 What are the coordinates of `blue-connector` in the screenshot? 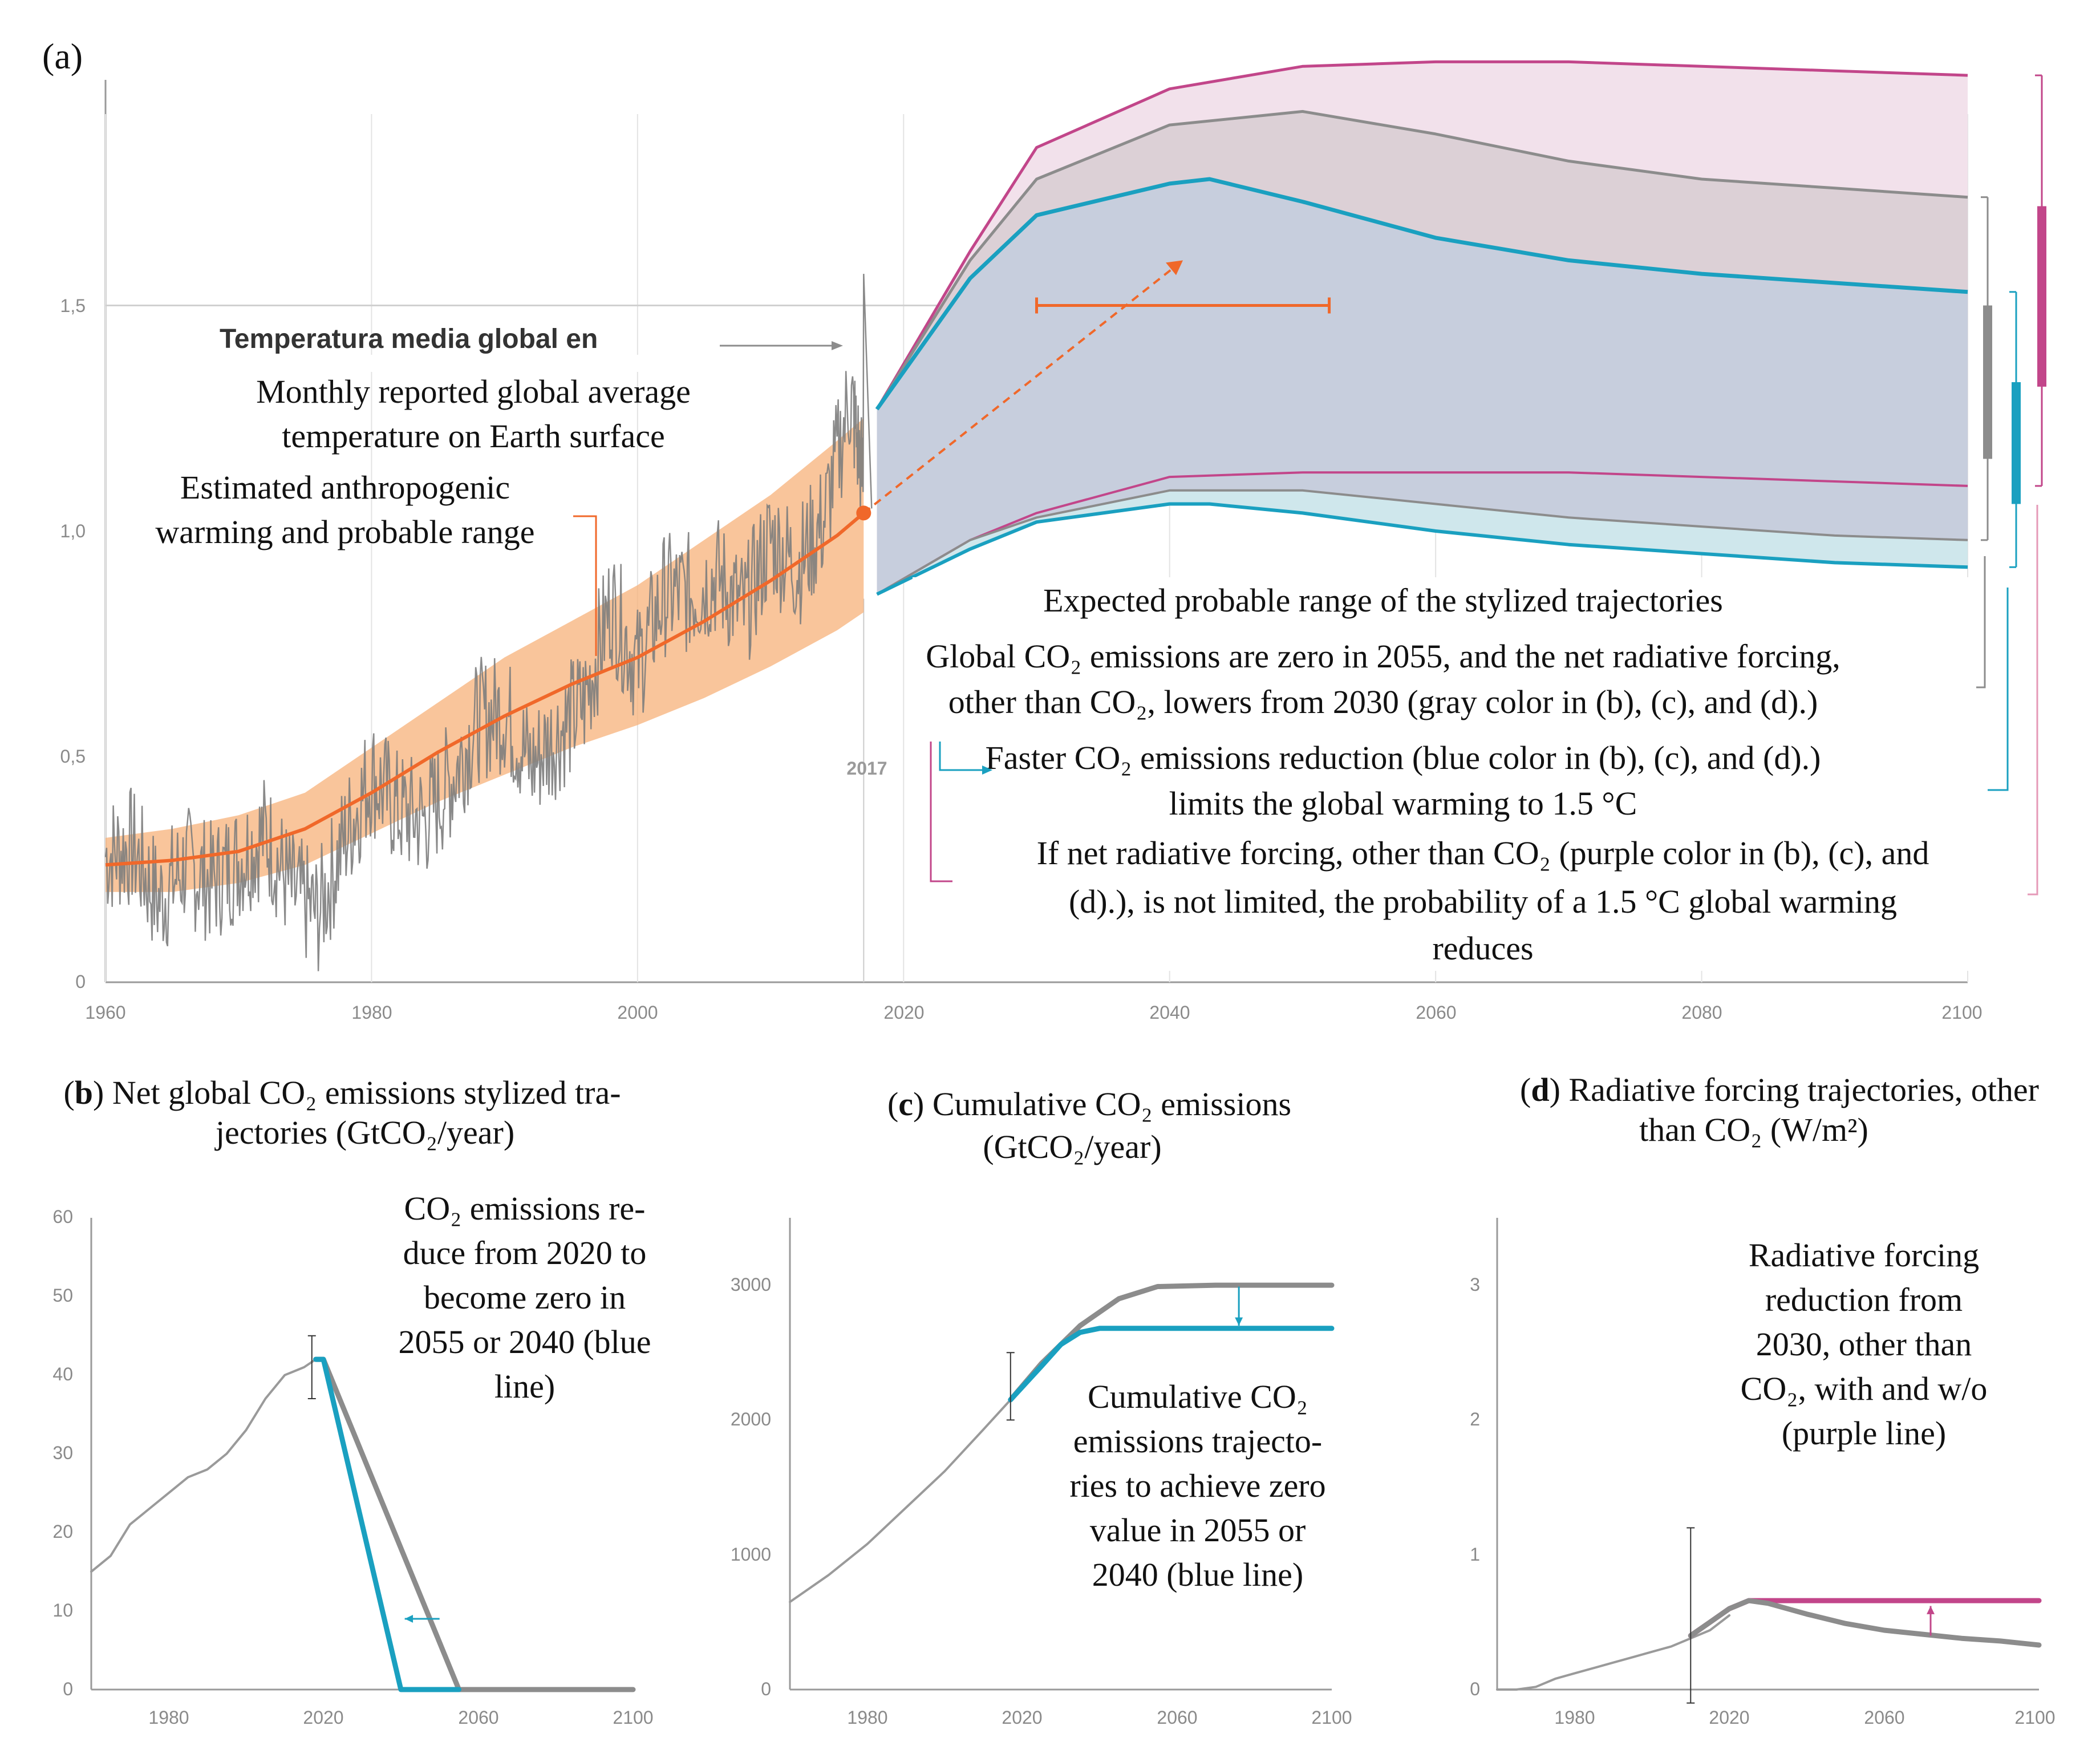 It's located at (962, 757).